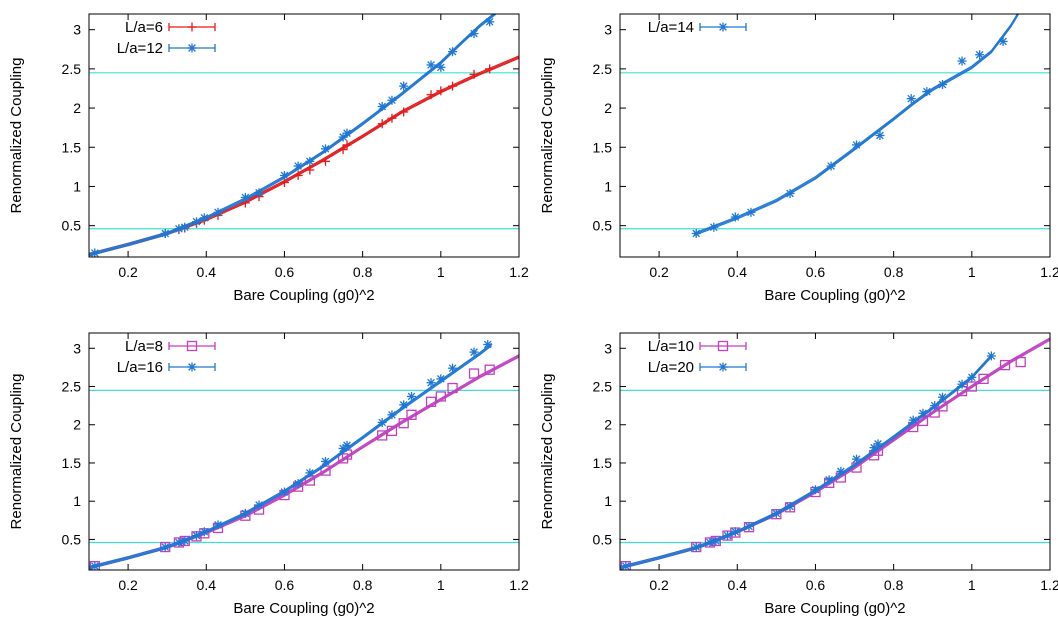  What do you see at coordinates (144, 346) in the screenshot?
I see `legend-label: L/a=8` at bounding box center [144, 346].